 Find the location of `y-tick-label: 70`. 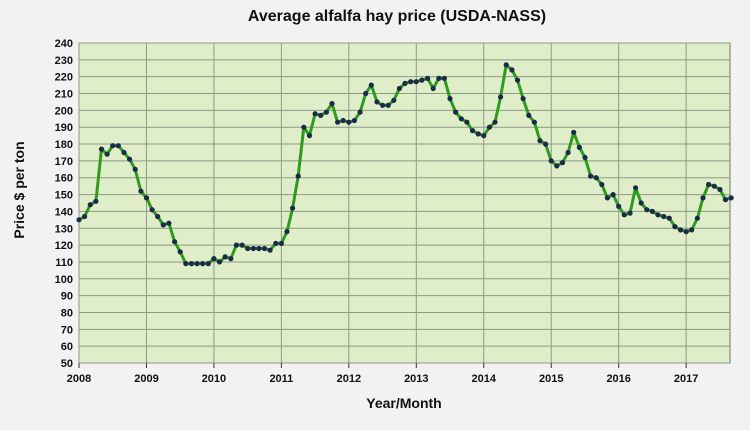

y-tick-label: 70 is located at coordinates (67, 330).